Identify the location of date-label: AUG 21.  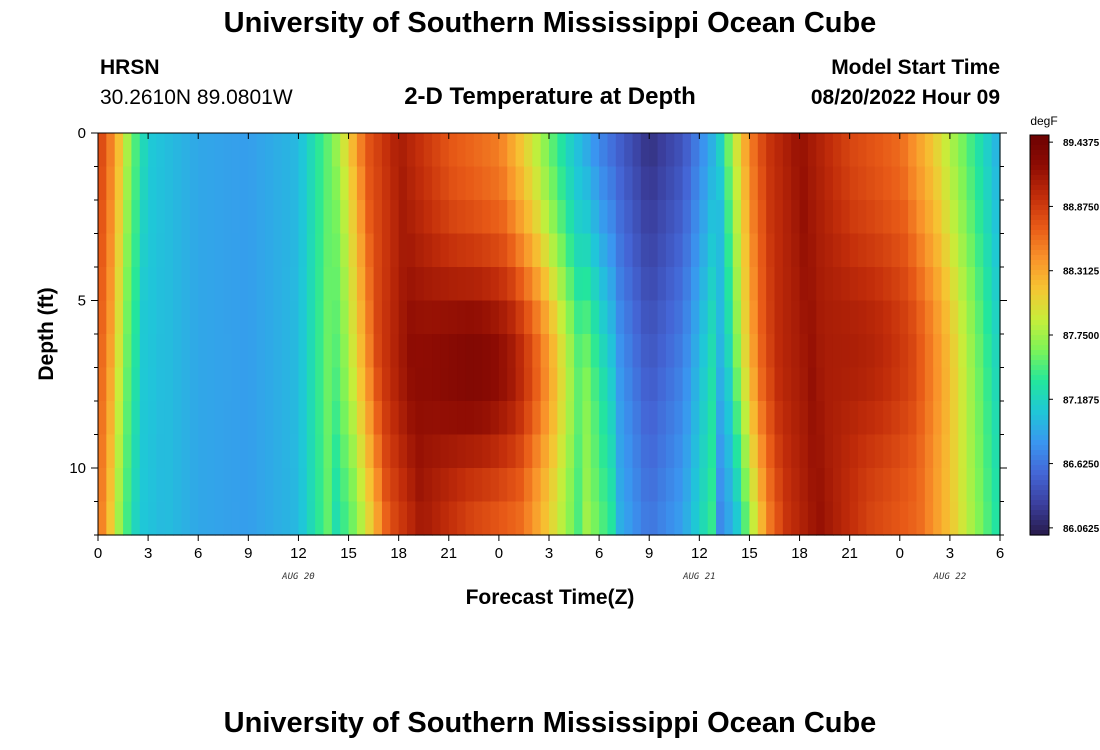
(699, 577).